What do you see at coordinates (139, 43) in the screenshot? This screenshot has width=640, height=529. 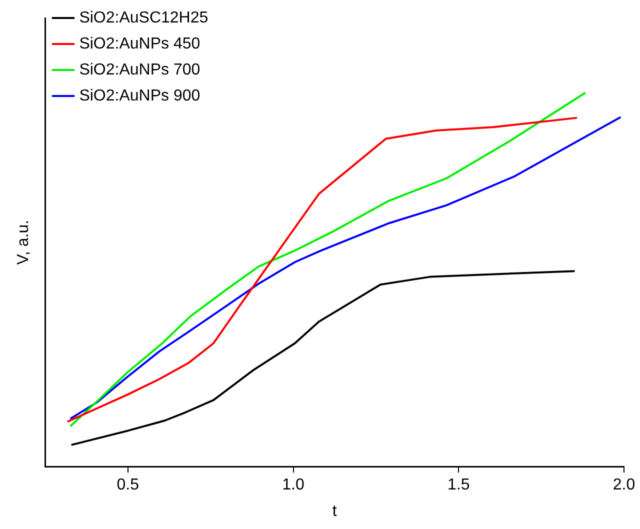 I see `legend-label: SiO2:AuNPs 450` at bounding box center [139, 43].